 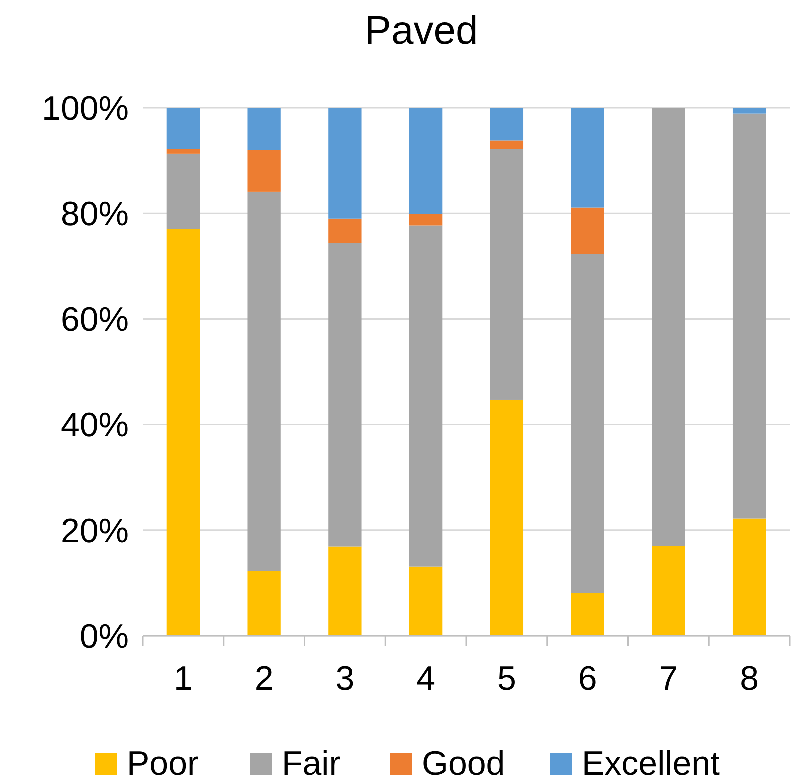 I want to click on y-tick-label: 100%, so click(x=85, y=109).